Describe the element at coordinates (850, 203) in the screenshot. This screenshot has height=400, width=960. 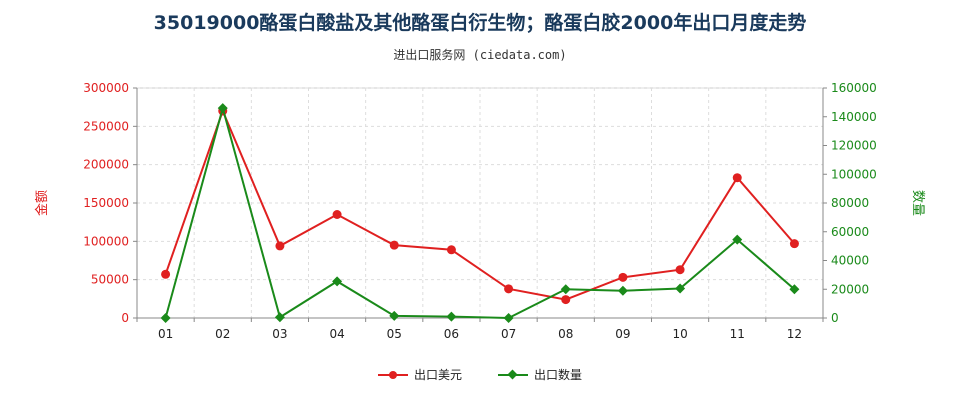
I see `y-right-tick-label: 80000` at that location.